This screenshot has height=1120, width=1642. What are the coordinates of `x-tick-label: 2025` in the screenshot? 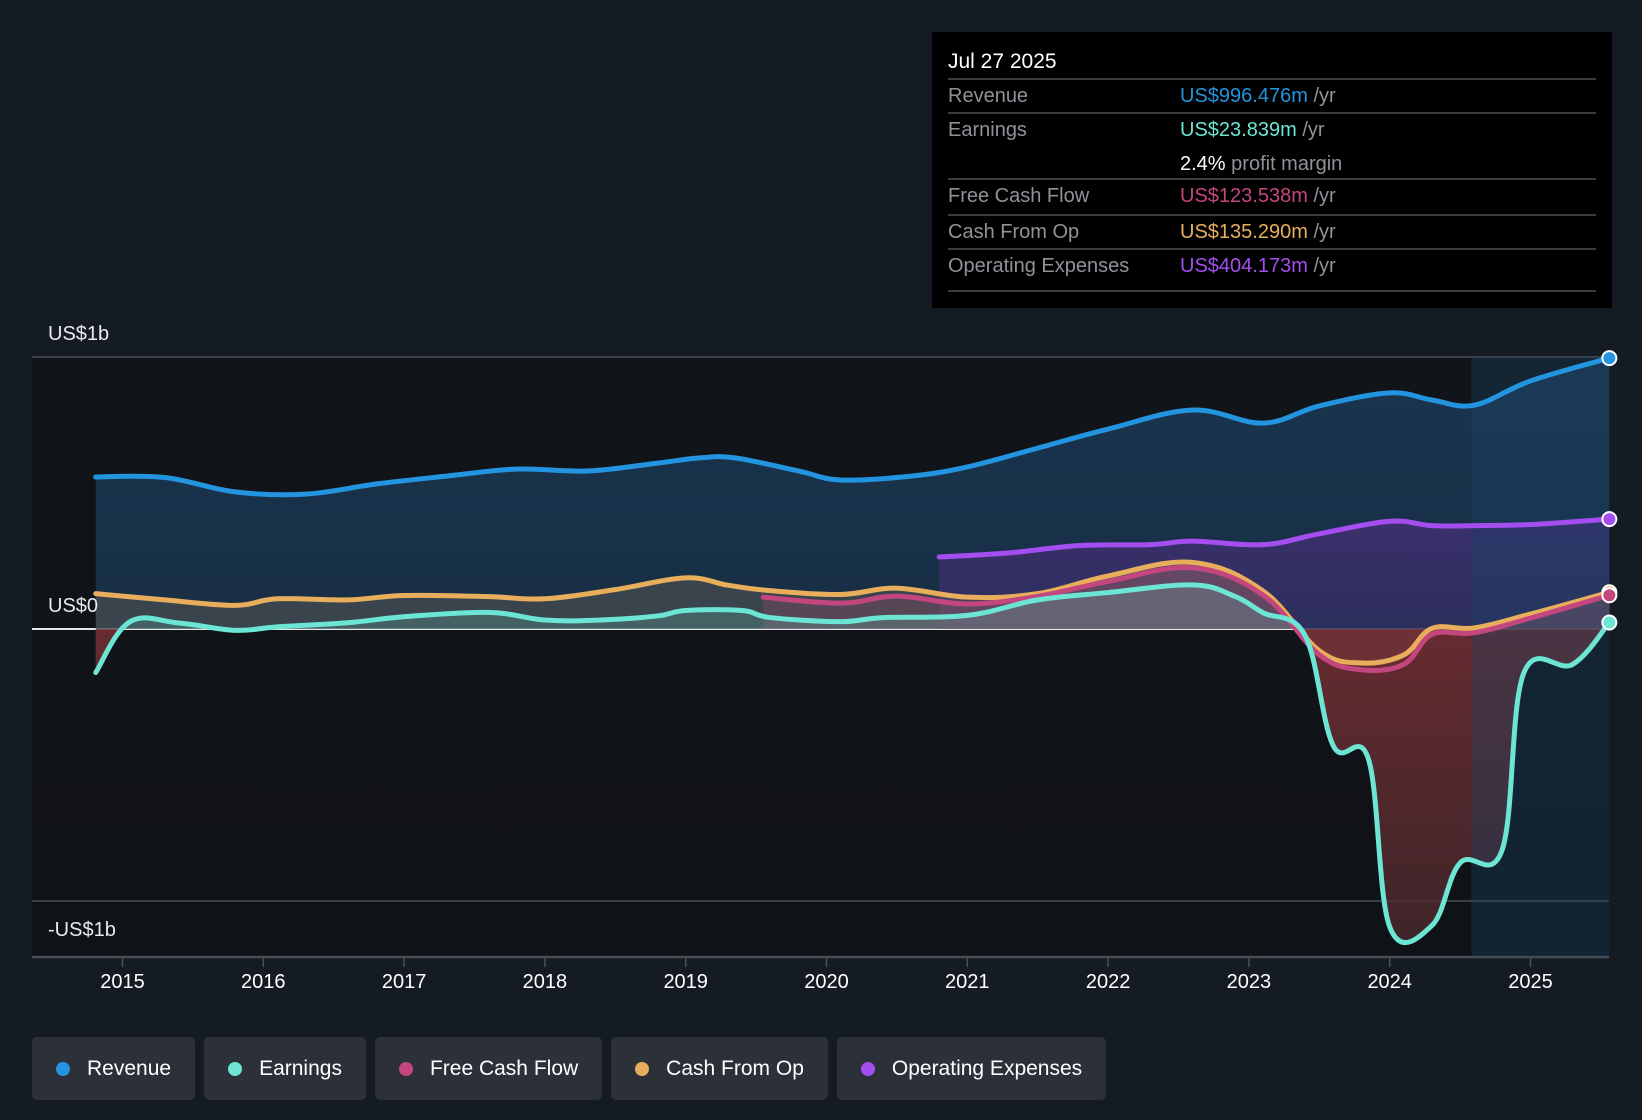 It's located at (1530, 982).